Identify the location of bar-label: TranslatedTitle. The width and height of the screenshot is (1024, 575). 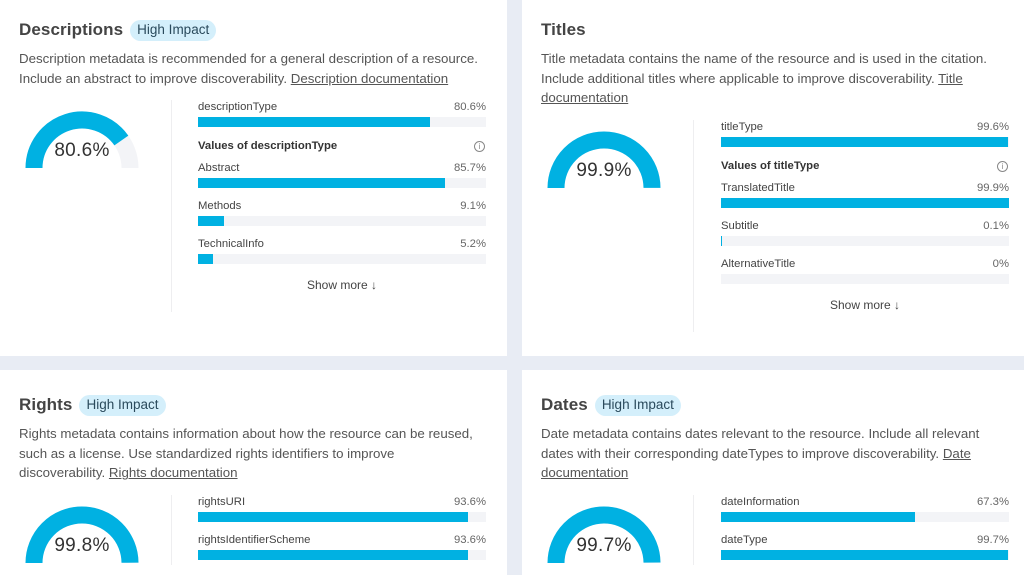
(758, 188).